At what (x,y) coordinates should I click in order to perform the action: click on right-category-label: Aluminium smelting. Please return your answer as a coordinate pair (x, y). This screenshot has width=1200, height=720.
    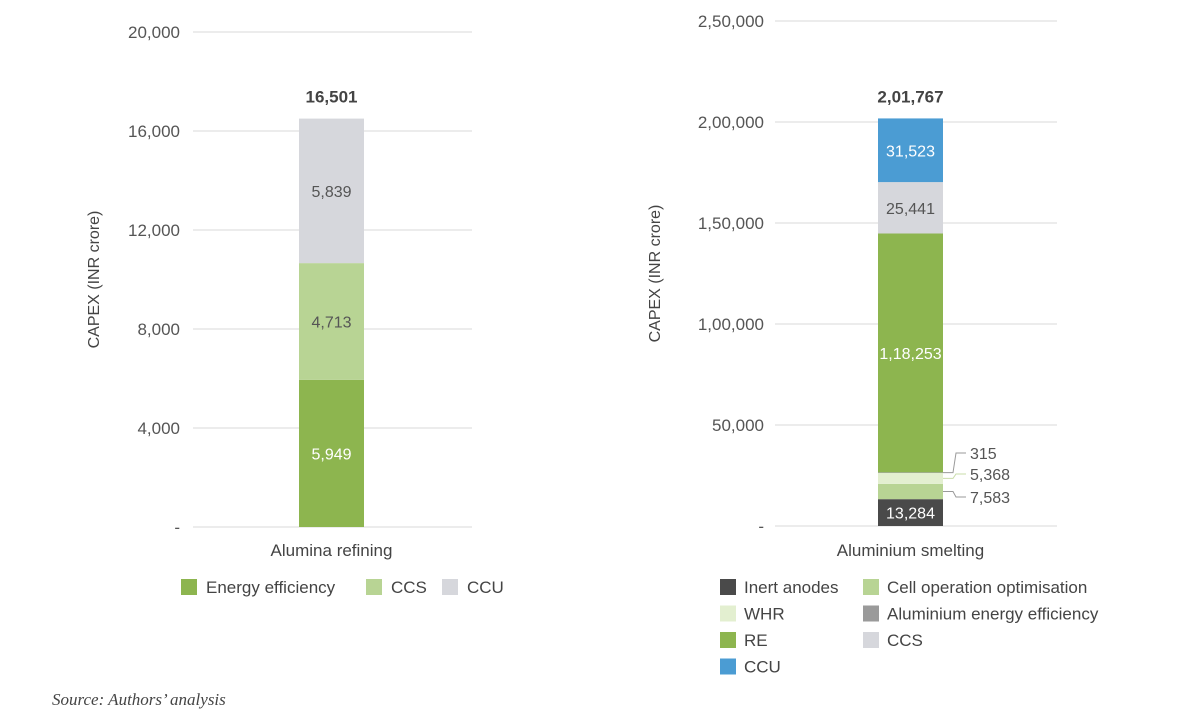
    Looking at the image, I should click on (910, 550).